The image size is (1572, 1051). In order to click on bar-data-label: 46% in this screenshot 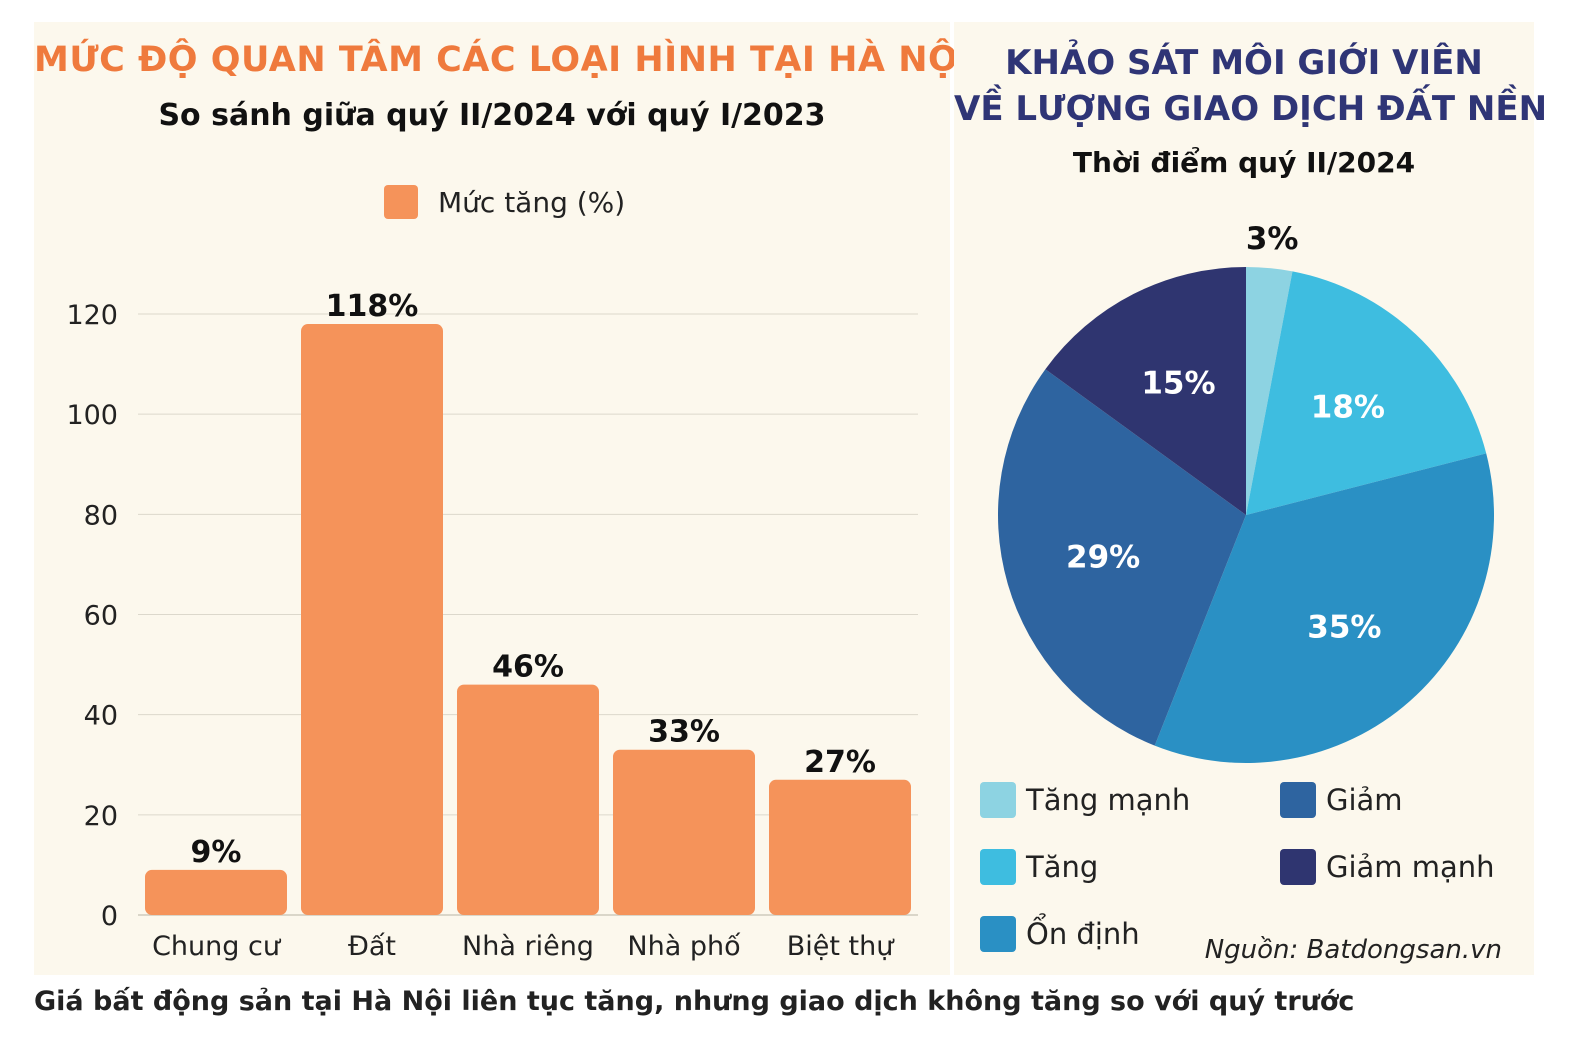, I will do `click(528, 667)`.